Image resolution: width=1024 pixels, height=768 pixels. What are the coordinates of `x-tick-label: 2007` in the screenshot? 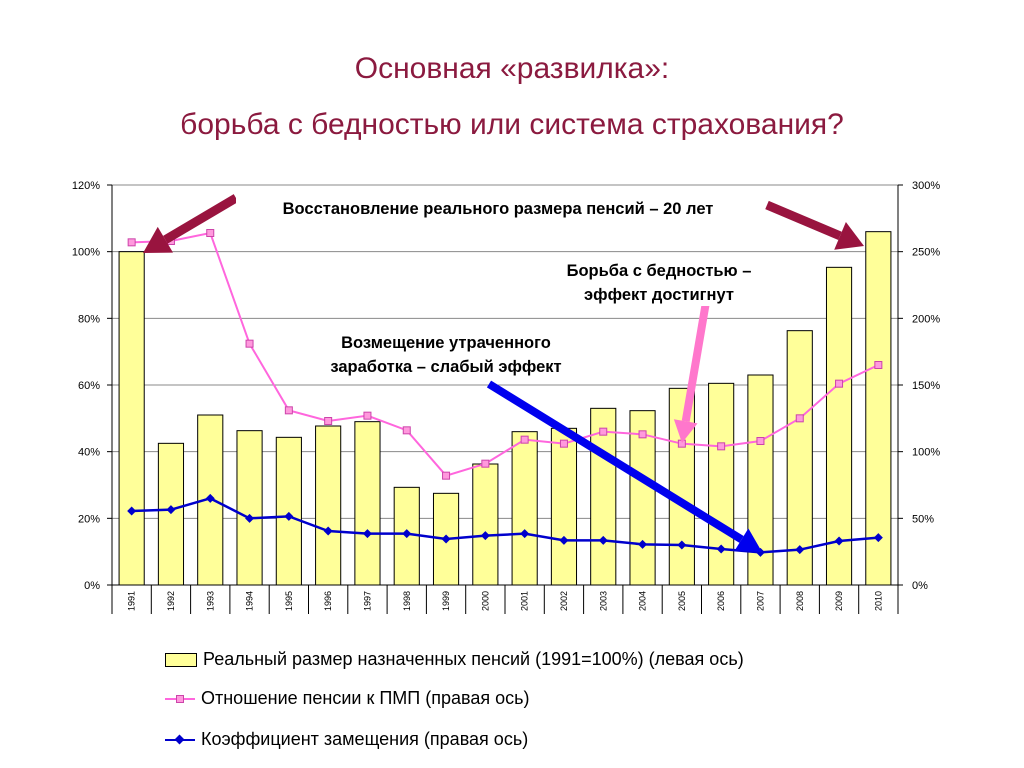 It's located at (760, 601).